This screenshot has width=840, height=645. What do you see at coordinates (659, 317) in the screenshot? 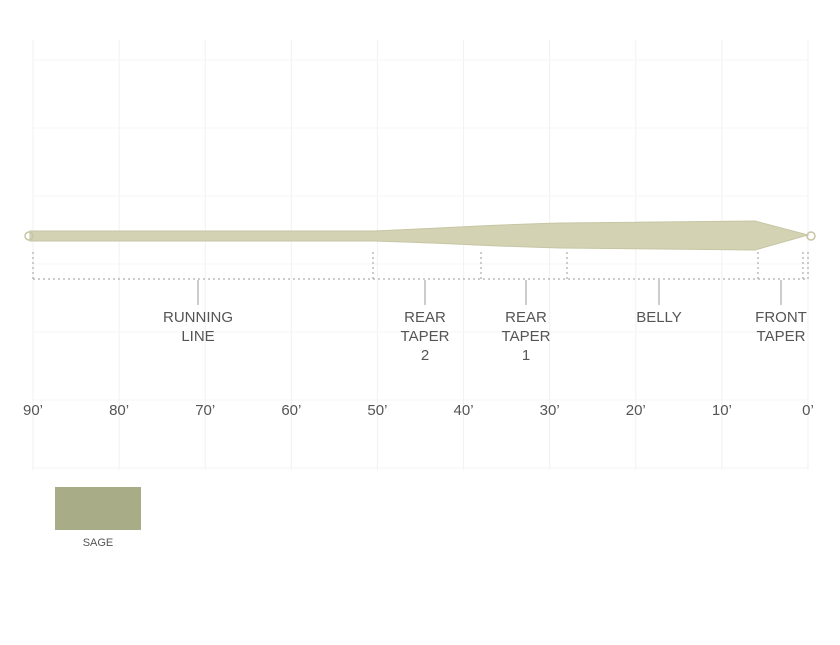
I see `section-label: BELLY` at bounding box center [659, 317].